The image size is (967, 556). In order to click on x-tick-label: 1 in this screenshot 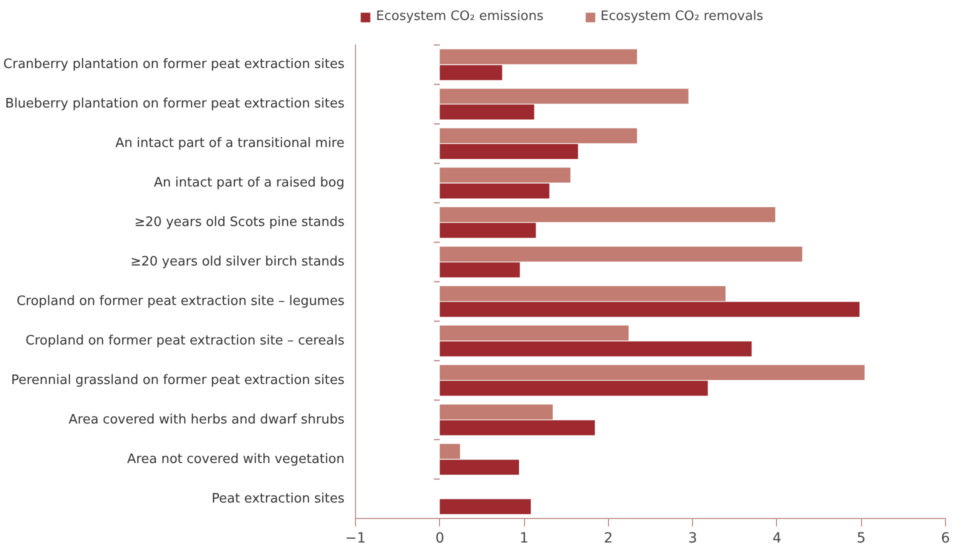, I will do `click(524, 538)`.